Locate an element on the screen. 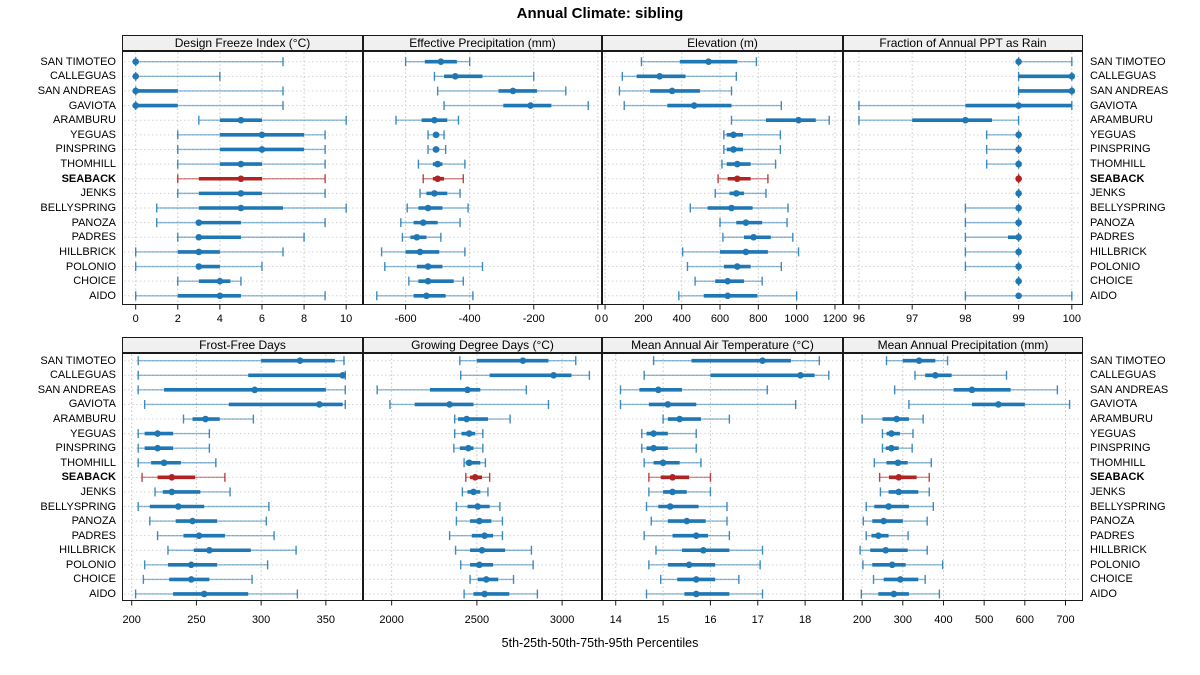  axis-tick-mean-annual-air-temperature-c-18: 18 is located at coordinates (805, 620).